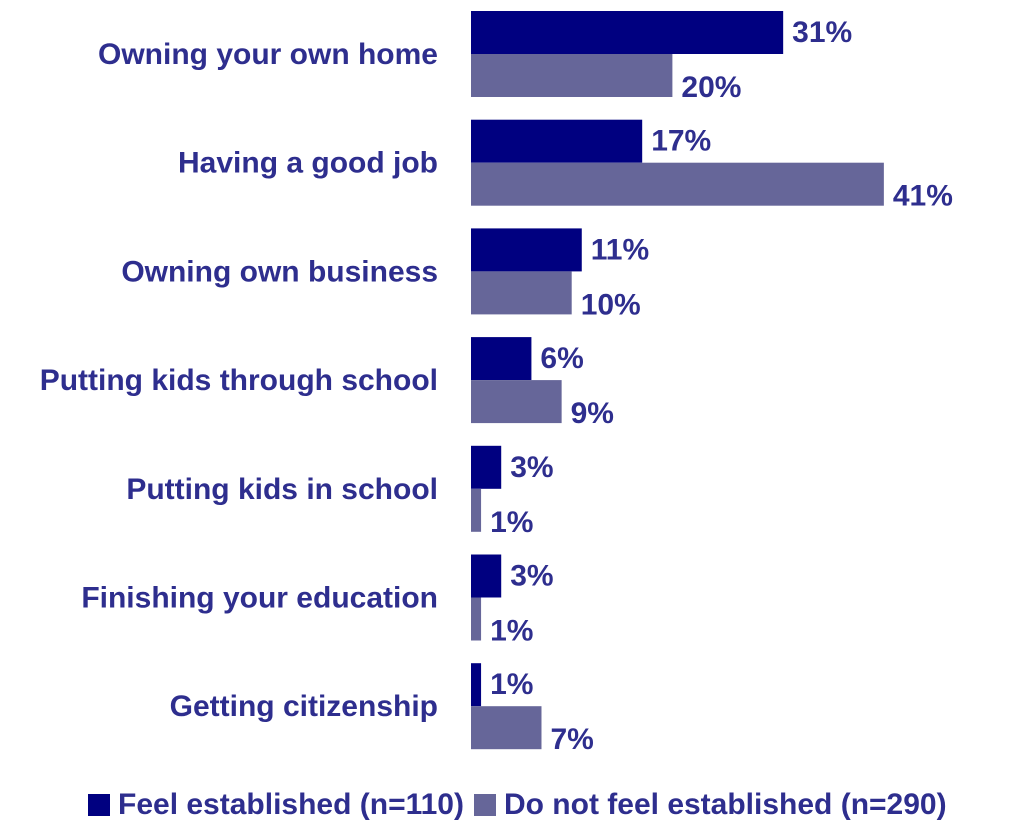 The height and width of the screenshot is (835, 1013). I want to click on value-label-putting-kids-in-school-series-1: 1%, so click(511, 522).